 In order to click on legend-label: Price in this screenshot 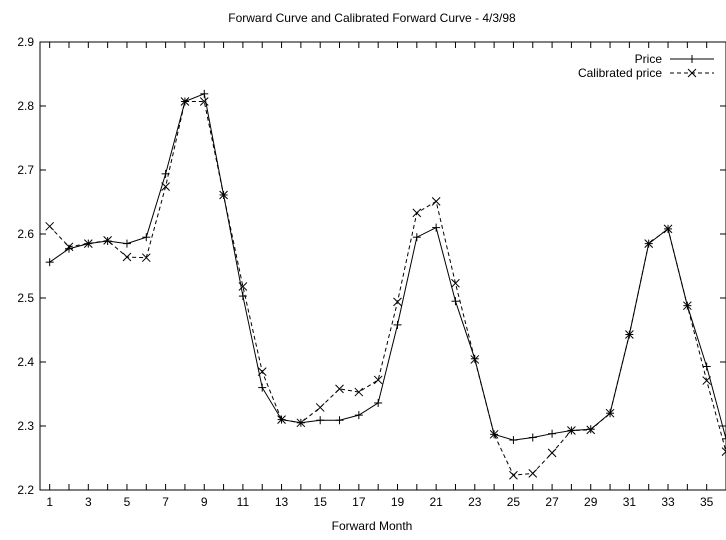, I will do `click(649, 59)`.